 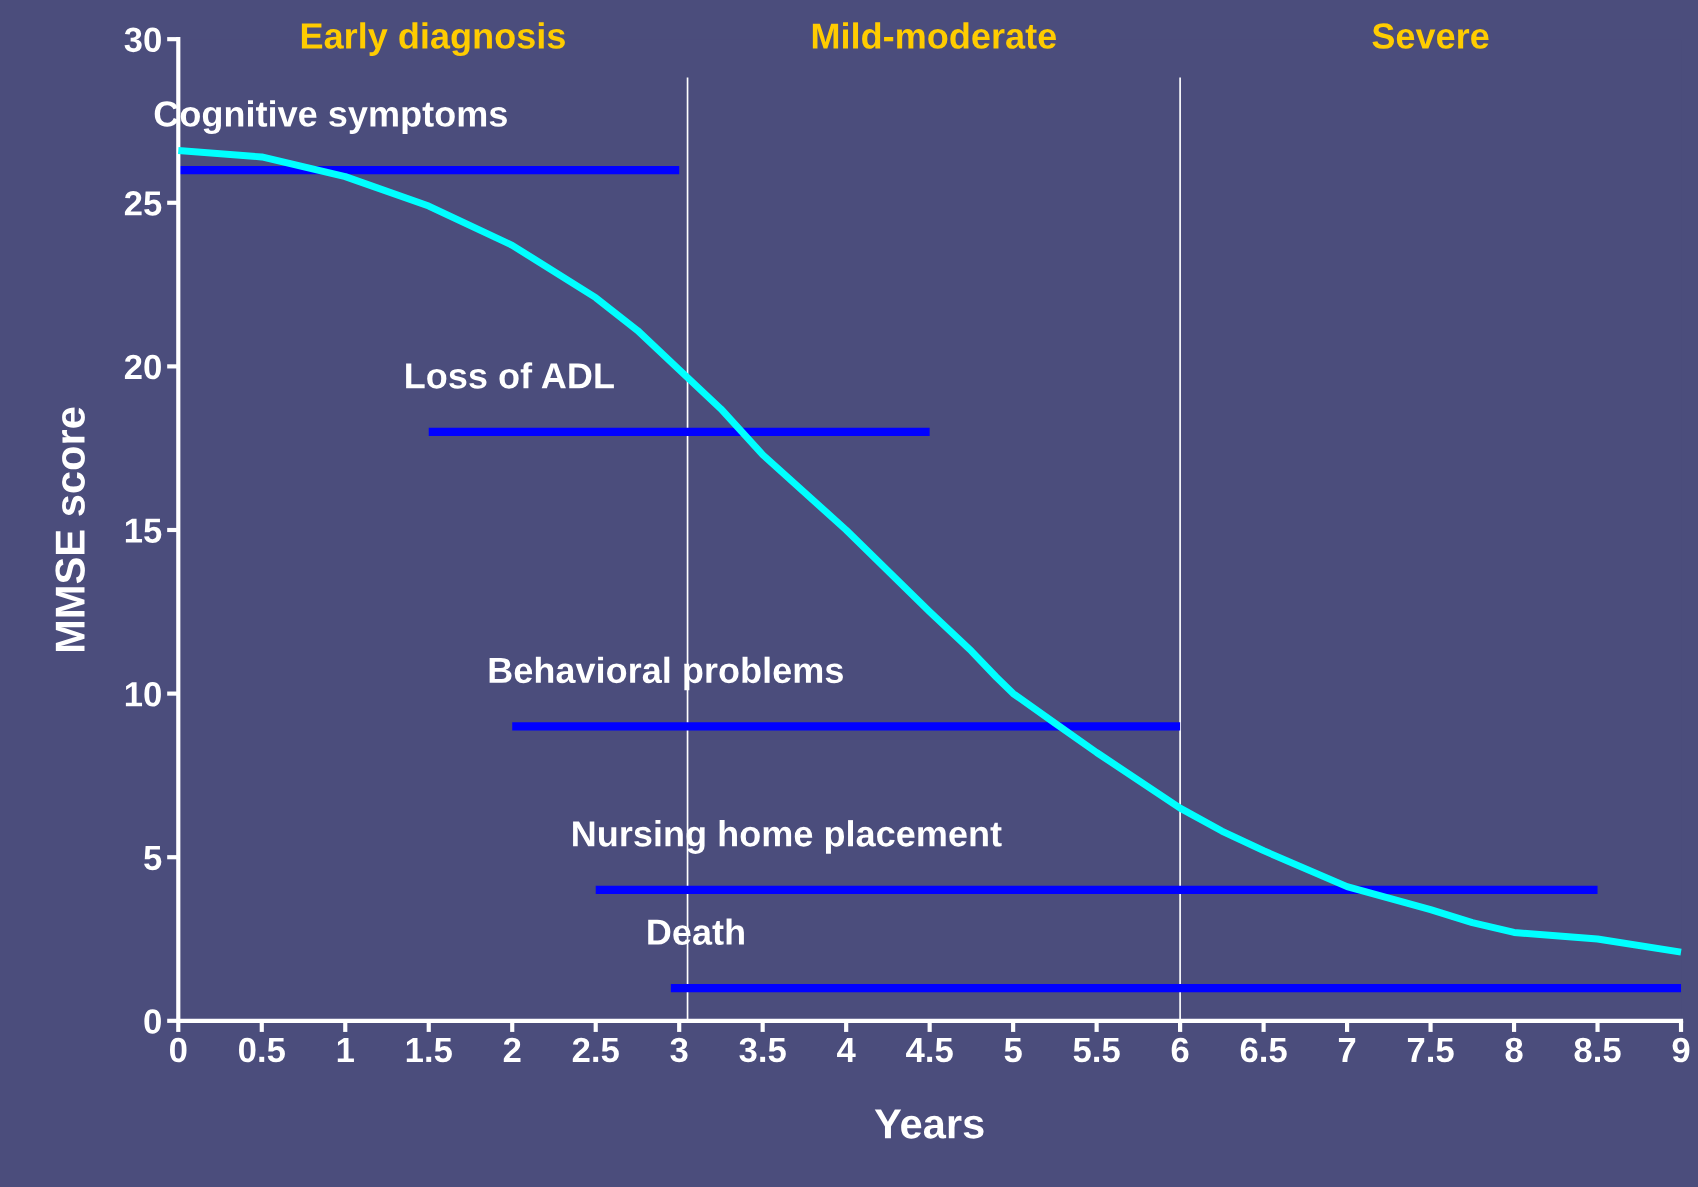 I want to click on x-tick-label: 2, so click(x=512, y=1049).